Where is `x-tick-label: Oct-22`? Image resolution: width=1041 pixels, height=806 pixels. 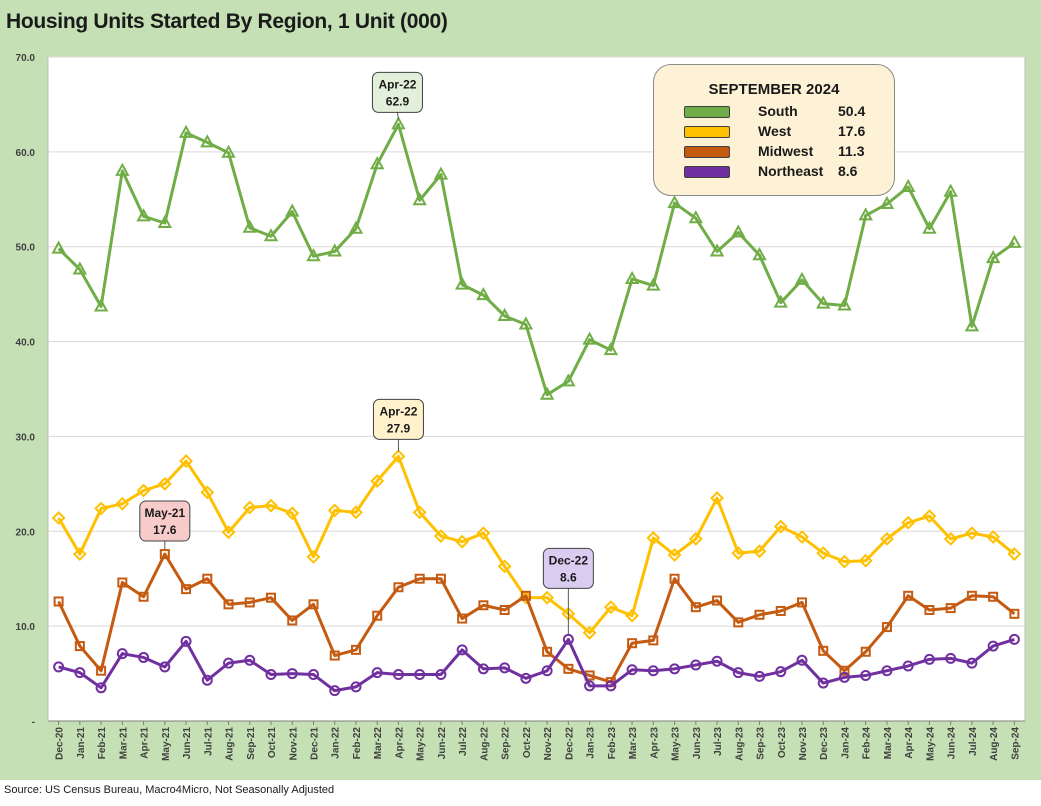 x-tick-label: Oct-22 is located at coordinates (527, 743).